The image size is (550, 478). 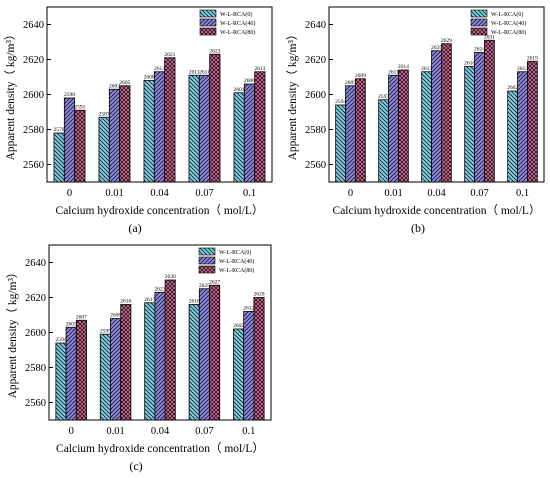 What do you see at coordinates (69, 95) in the screenshot?
I see `data-label: 2598` at bounding box center [69, 95].